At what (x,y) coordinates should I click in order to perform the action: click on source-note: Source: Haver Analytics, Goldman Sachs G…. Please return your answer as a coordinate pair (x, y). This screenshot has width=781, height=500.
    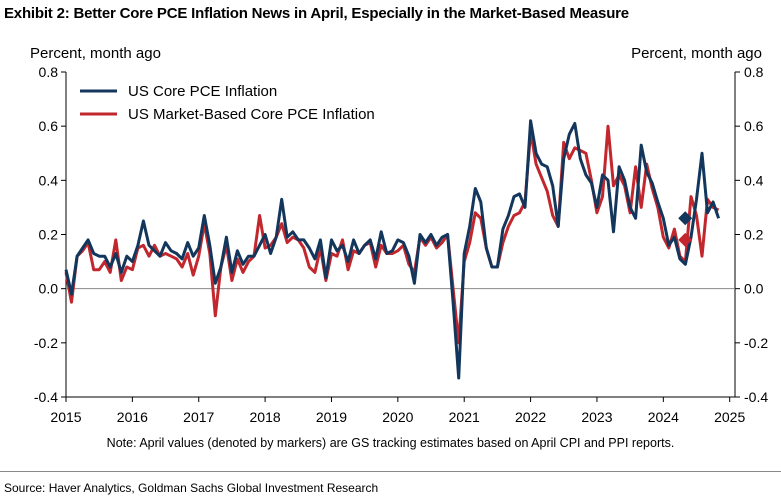
    Looking at the image, I should click on (191, 488).